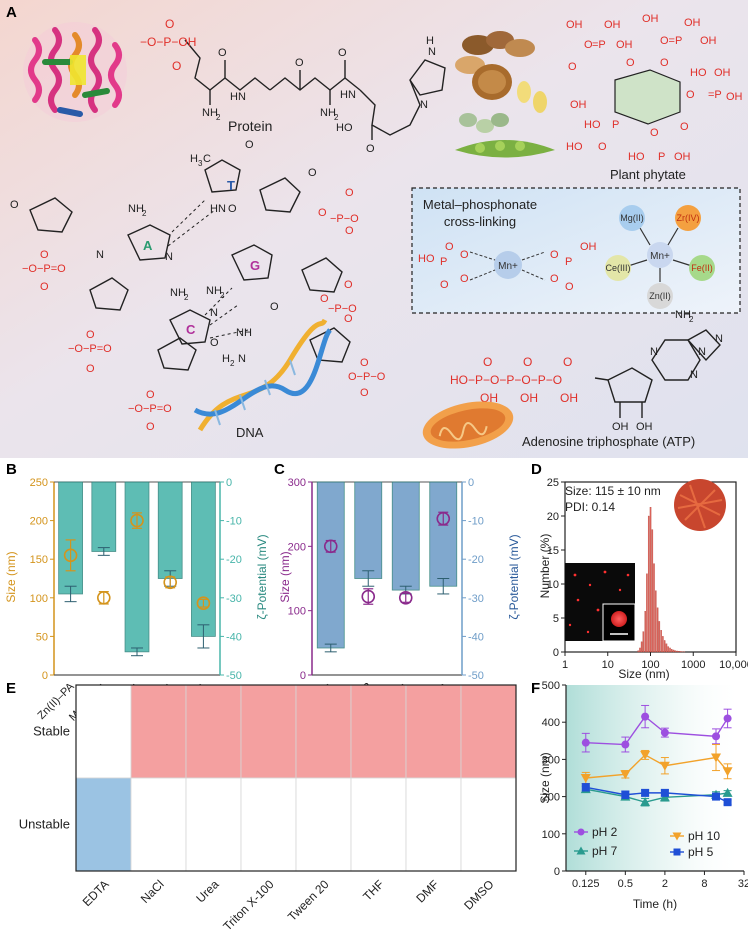 The width and height of the screenshot is (748, 939). I want to click on base-g: G, so click(255, 265).